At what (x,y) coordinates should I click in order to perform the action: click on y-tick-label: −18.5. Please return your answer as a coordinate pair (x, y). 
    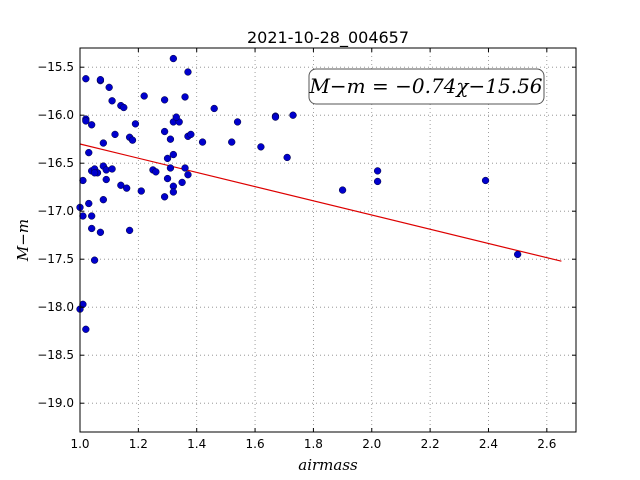
    Looking at the image, I should click on (55, 355).